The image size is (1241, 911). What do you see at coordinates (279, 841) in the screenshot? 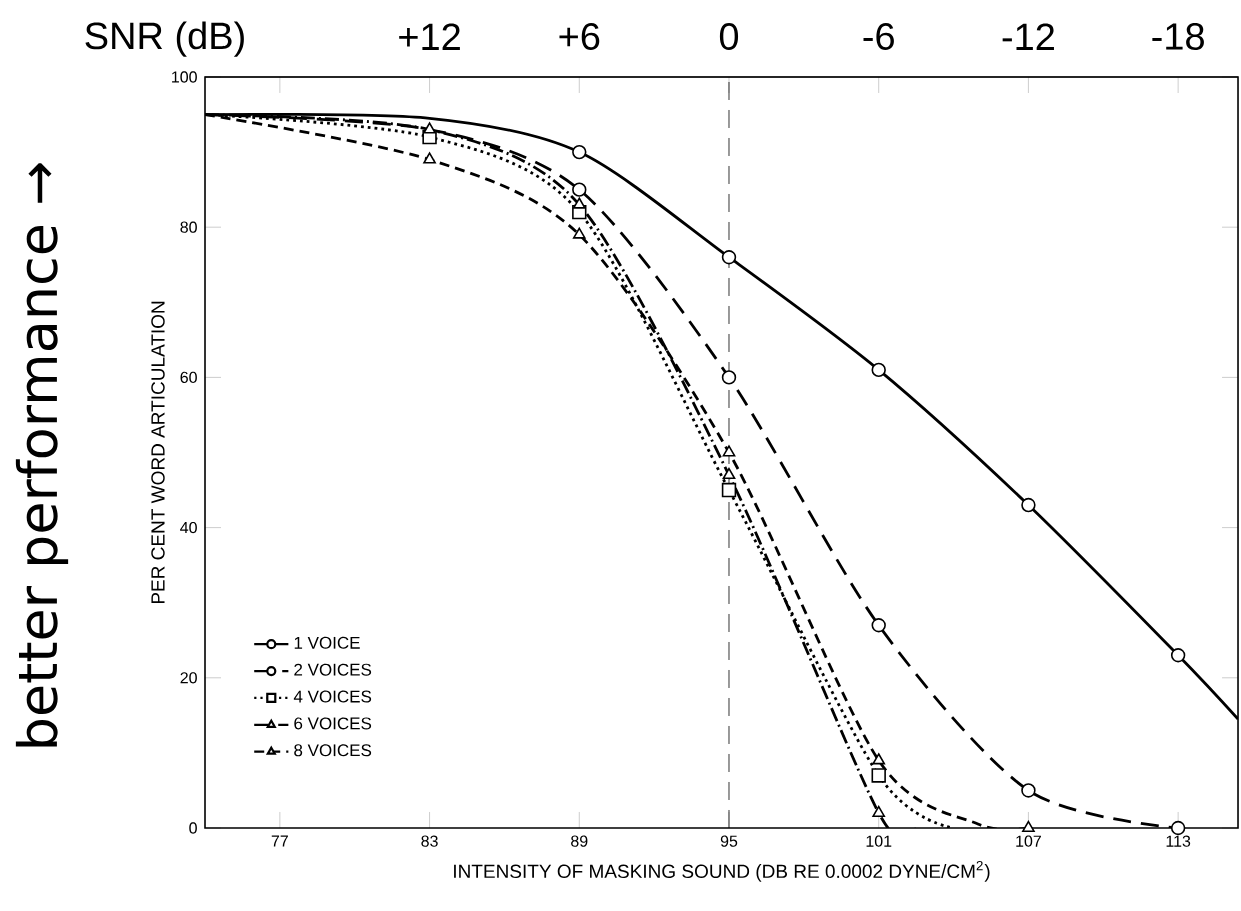
I see `x-tick-label: 77` at bounding box center [279, 841].